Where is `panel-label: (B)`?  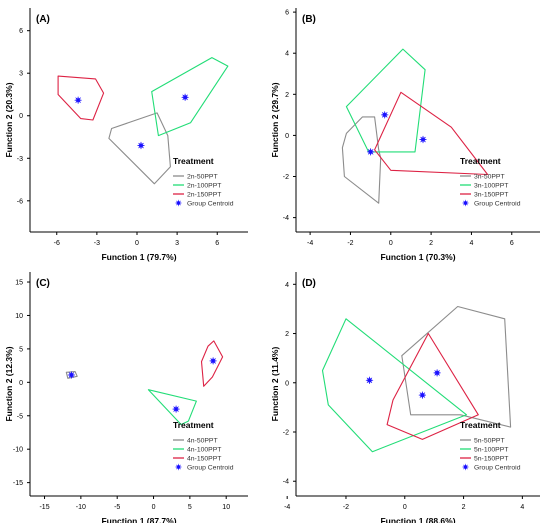
panel-label: (B) is located at coordinates (309, 19).